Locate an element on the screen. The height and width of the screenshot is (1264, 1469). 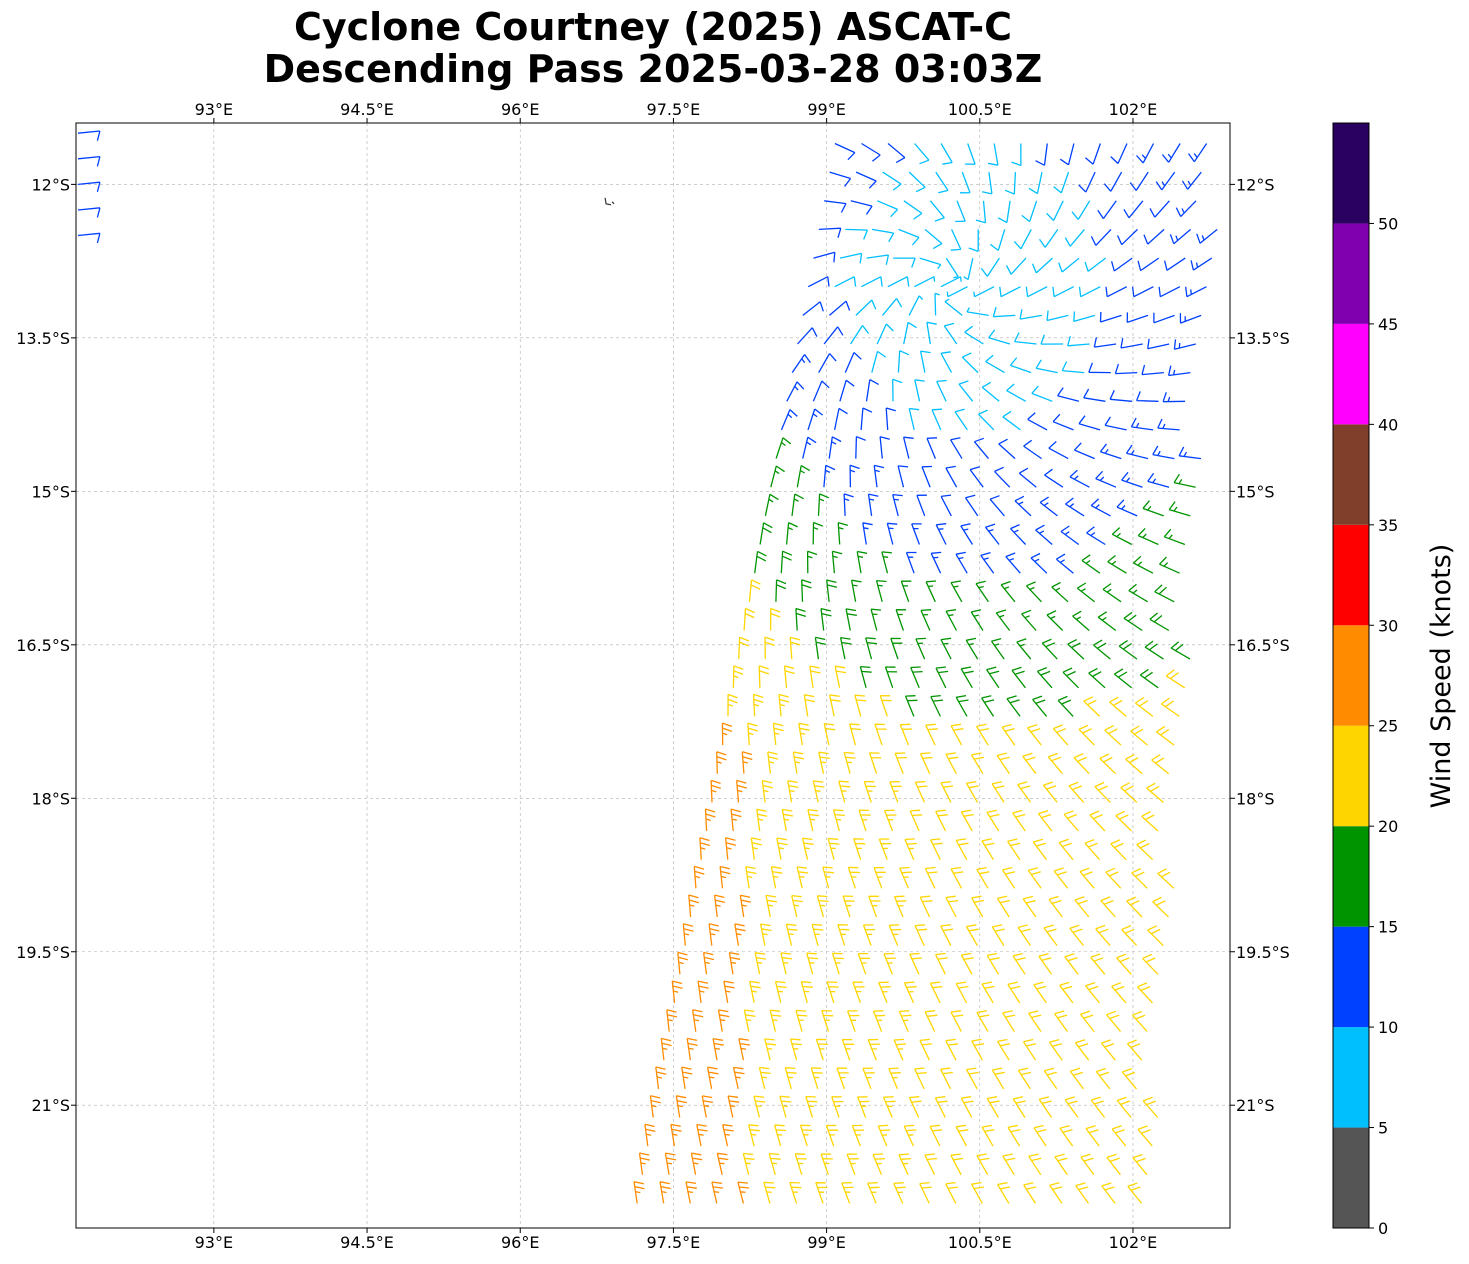
lon-tick-label-top: 99°E is located at coordinates (826, 109).